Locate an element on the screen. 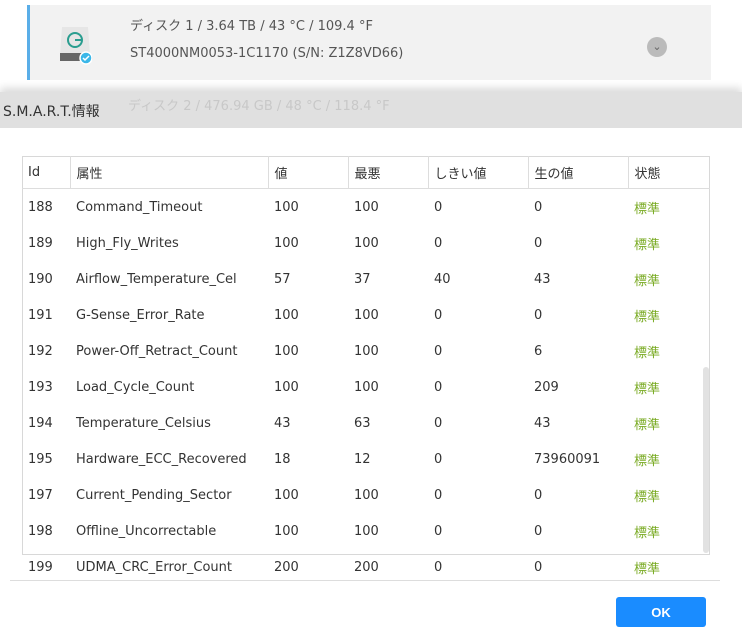  table-cell: Temperature_Celsius is located at coordinates (143, 423).